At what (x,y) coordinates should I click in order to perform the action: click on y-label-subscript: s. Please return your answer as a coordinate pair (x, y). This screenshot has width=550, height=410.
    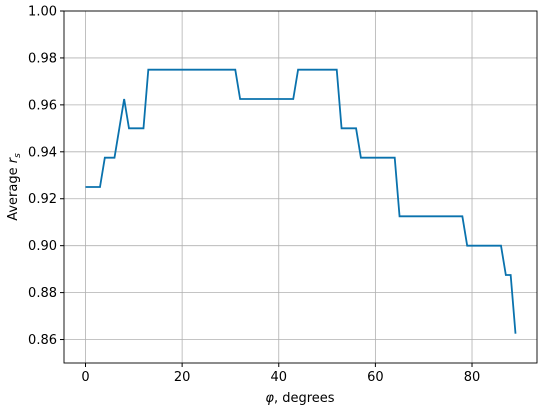
    Looking at the image, I should click on (18, 155).